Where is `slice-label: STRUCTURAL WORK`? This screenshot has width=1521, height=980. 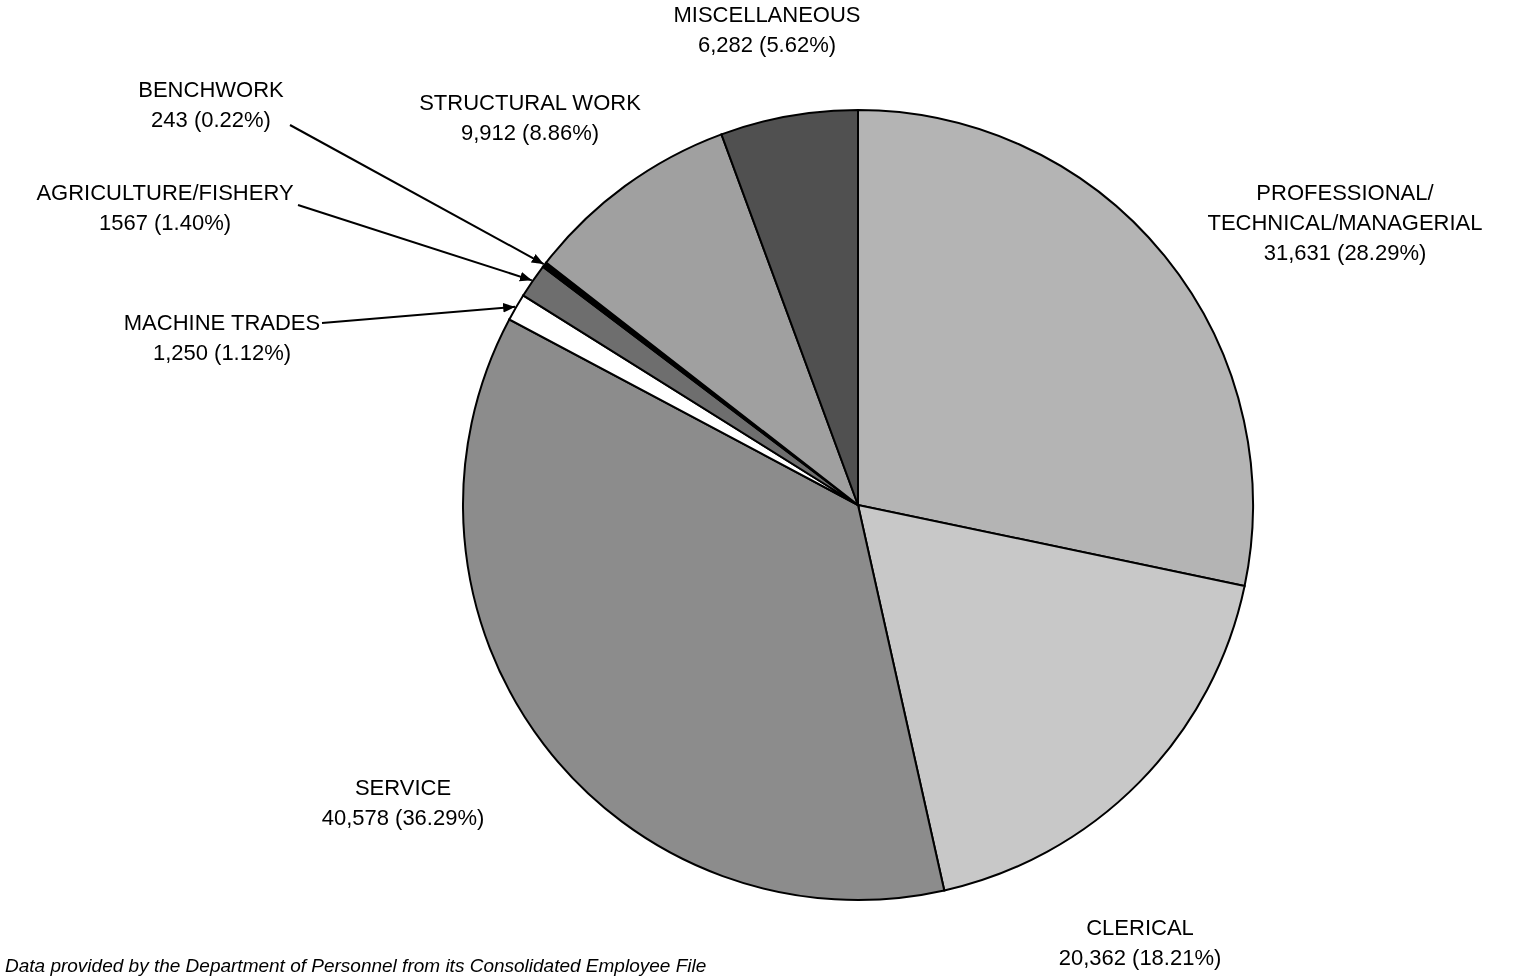 slice-label: STRUCTURAL WORK is located at coordinates (530, 102).